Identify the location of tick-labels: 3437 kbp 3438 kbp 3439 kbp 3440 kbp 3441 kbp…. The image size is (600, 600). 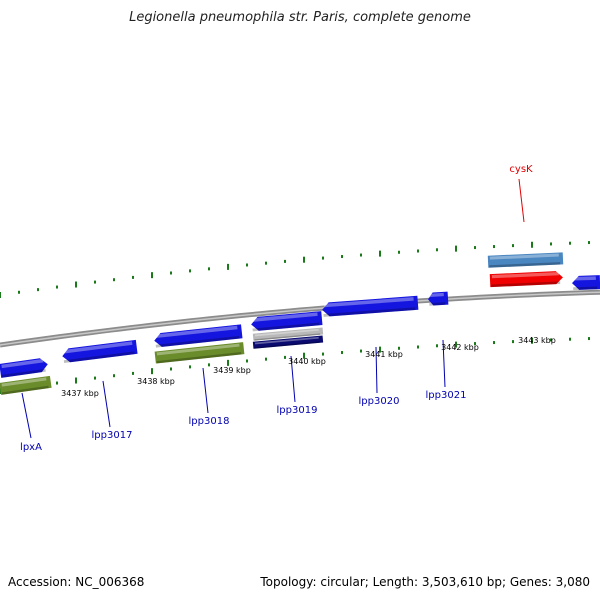
(308, 367).